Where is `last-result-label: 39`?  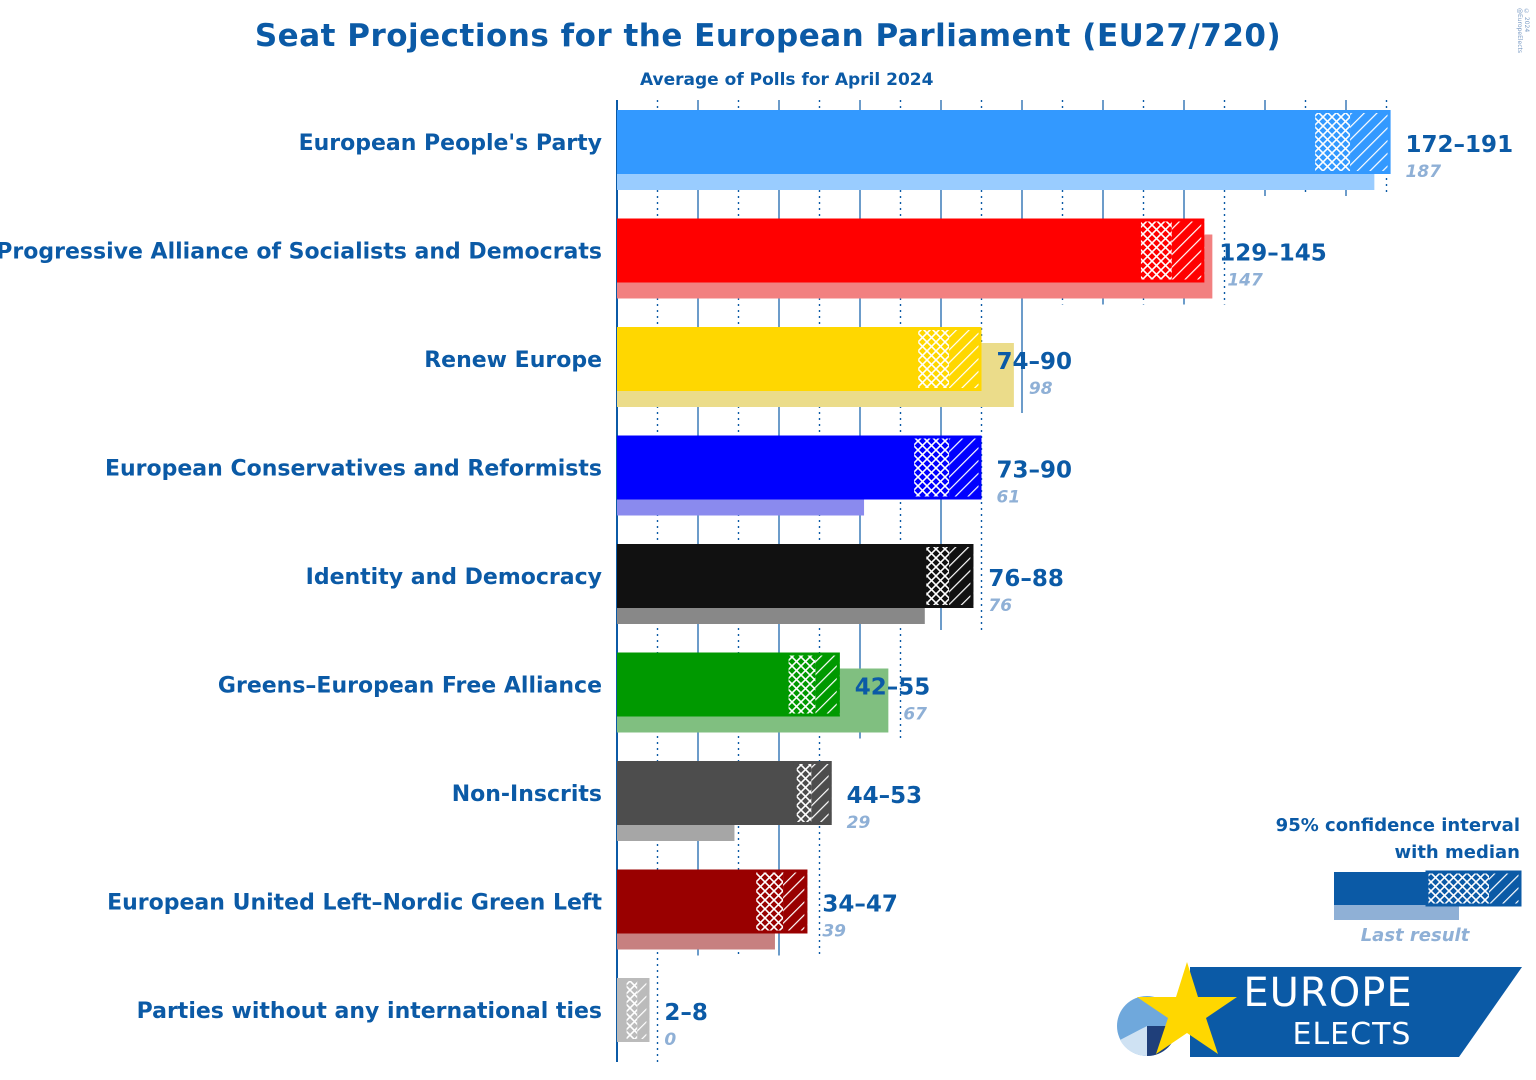 last-result-label: 39 is located at coordinates (834, 932).